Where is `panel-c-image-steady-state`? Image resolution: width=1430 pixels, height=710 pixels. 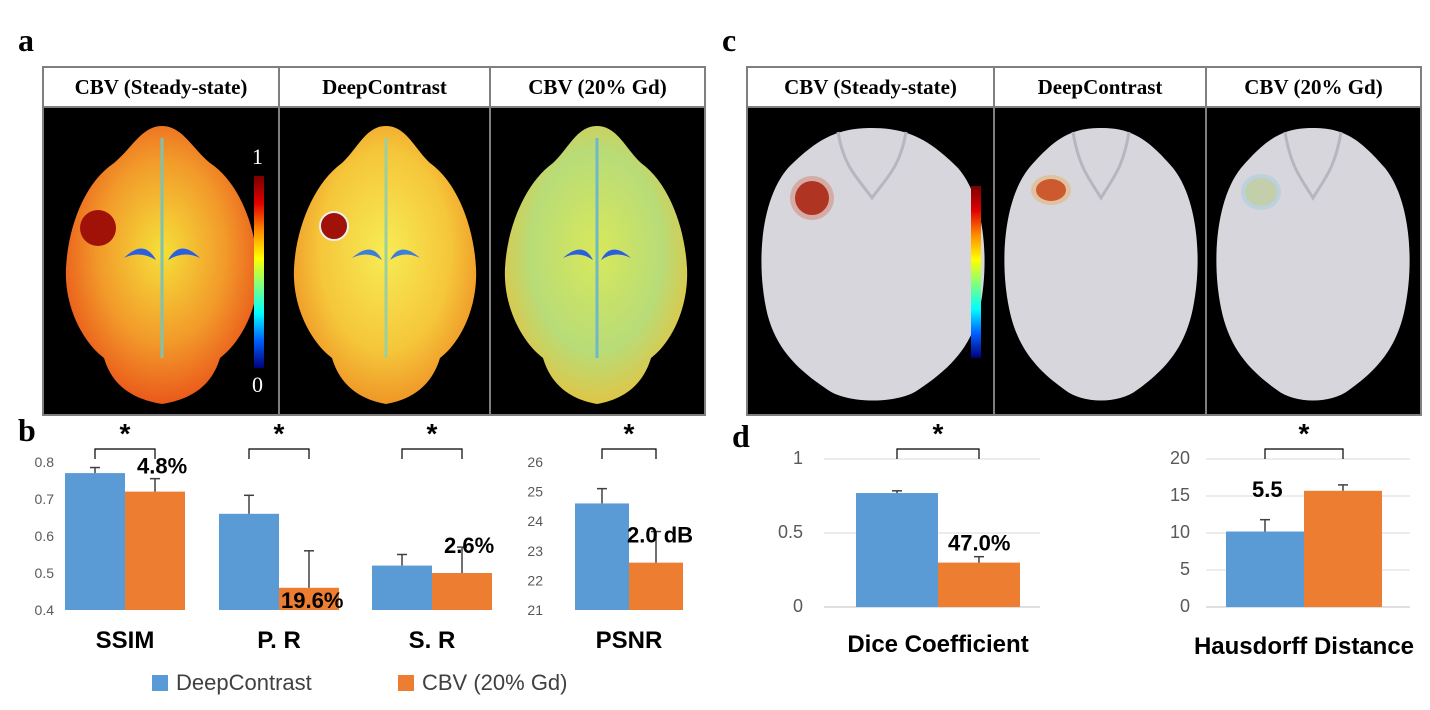
panel-c-image-steady-state is located at coordinates (871, 261).